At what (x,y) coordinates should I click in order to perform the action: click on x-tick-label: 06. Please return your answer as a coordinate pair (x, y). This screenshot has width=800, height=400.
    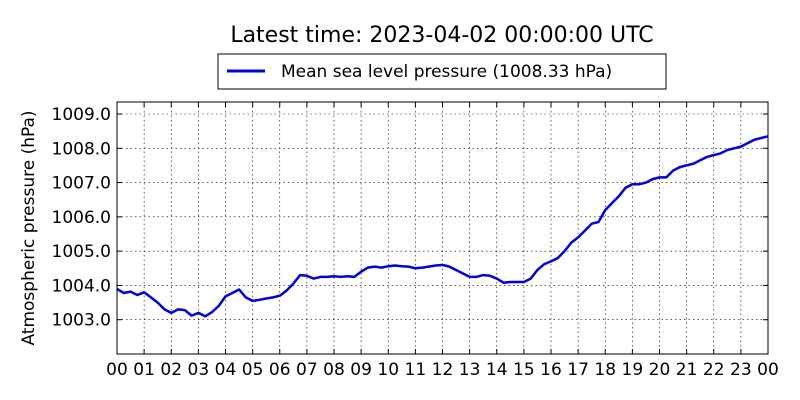
    Looking at the image, I should click on (280, 370).